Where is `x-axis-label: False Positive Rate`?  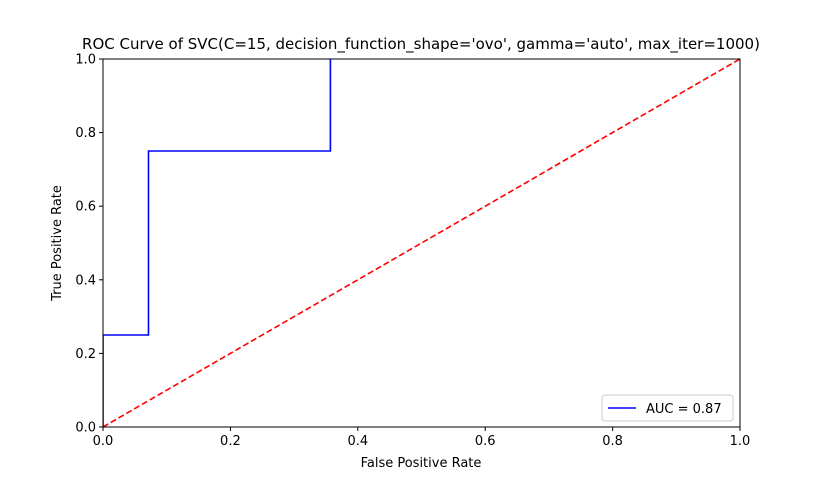
x-axis-label: False Positive Rate is located at coordinates (421, 463).